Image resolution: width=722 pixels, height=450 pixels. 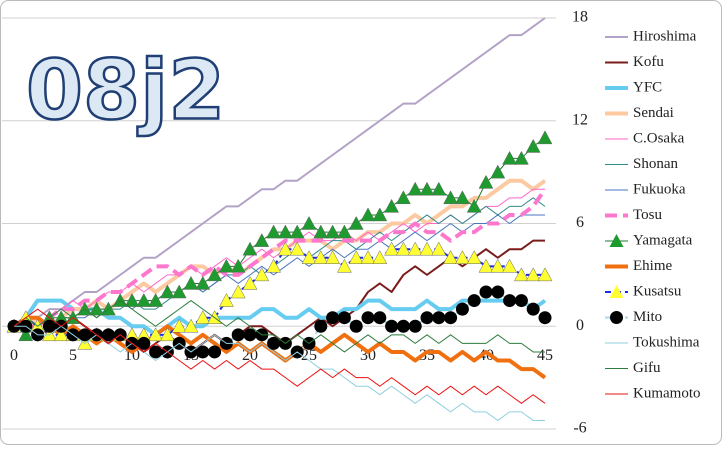 I want to click on legend-label: Tosu, so click(x=647, y=215).